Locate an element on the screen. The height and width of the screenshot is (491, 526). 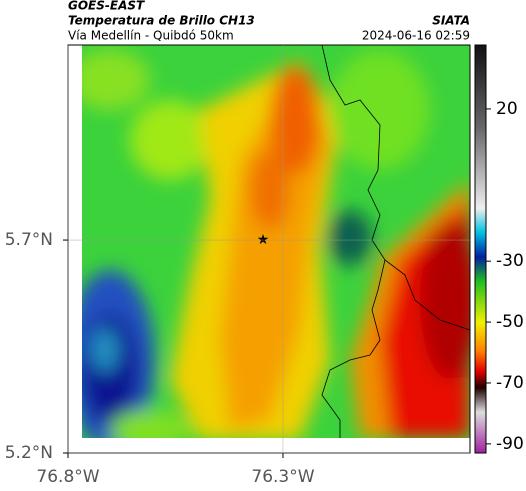
datetime: 2024-06-16 02:59 is located at coordinates (416, 36).